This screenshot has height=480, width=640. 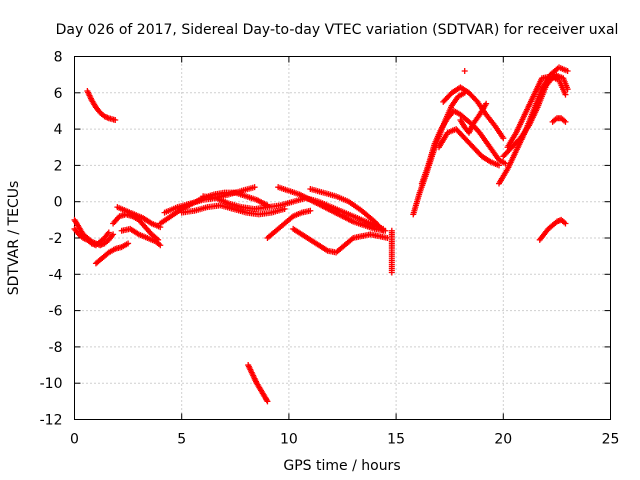 What do you see at coordinates (503, 440) in the screenshot?
I see `x-tick-label: 20` at bounding box center [503, 440].